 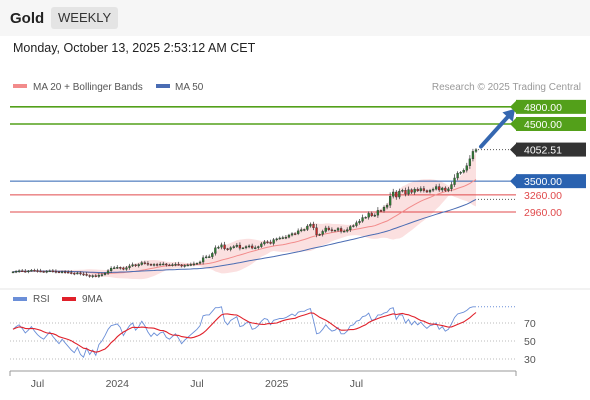 I want to click on x-tick-label: 2024, so click(x=118, y=384).